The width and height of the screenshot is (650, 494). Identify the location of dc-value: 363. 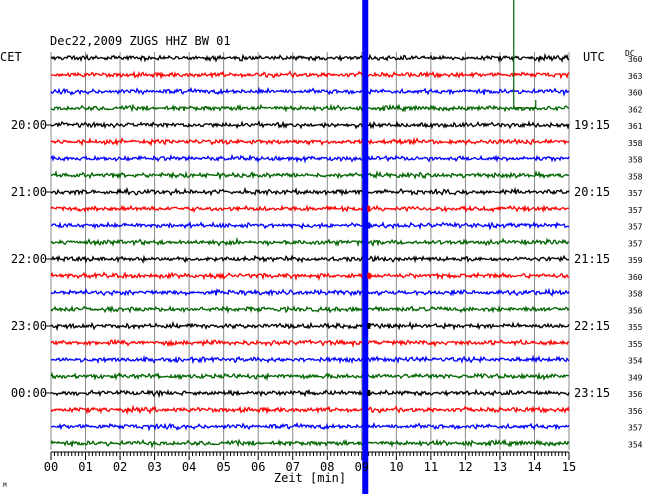
(635, 76).